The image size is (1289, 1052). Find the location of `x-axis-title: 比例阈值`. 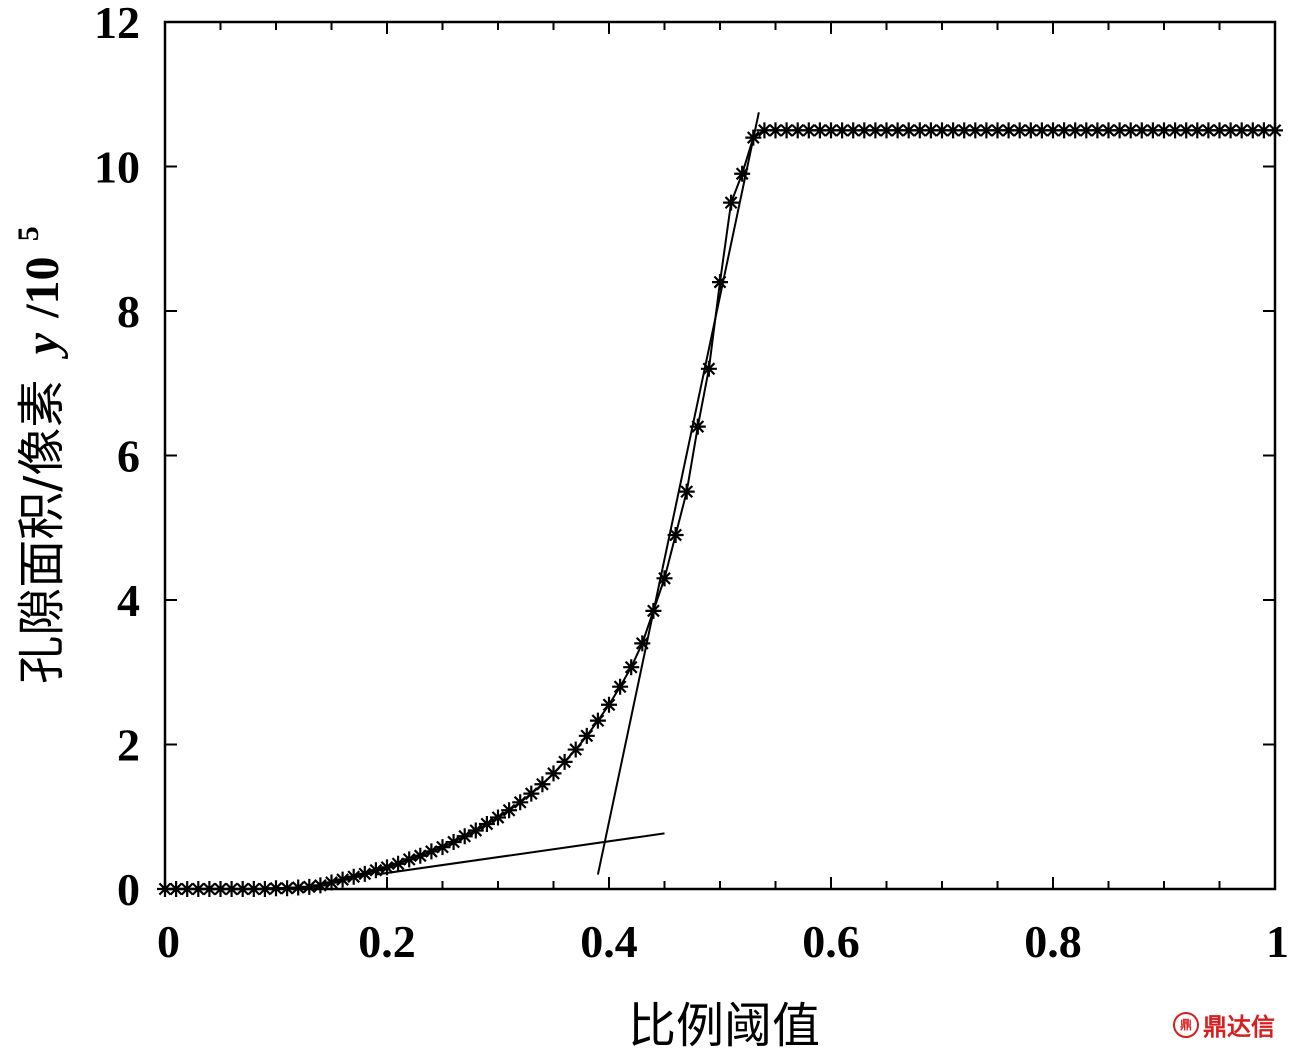

x-axis-title: 比例阈值 is located at coordinates (724, 1025).